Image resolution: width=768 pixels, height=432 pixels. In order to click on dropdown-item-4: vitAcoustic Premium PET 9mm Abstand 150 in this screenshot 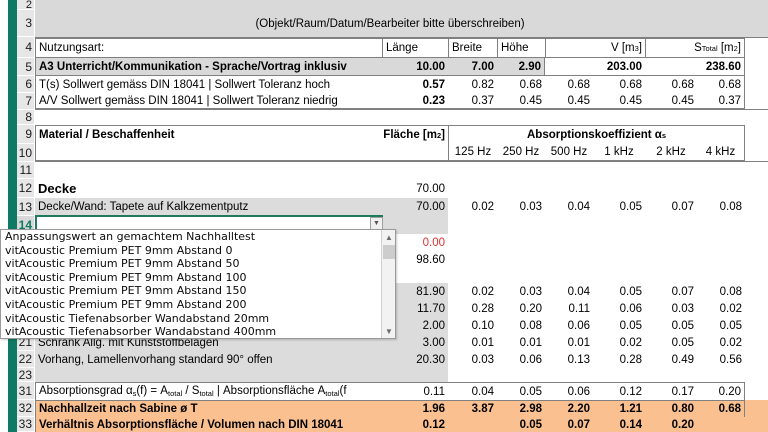, I will do `click(126, 291)`.